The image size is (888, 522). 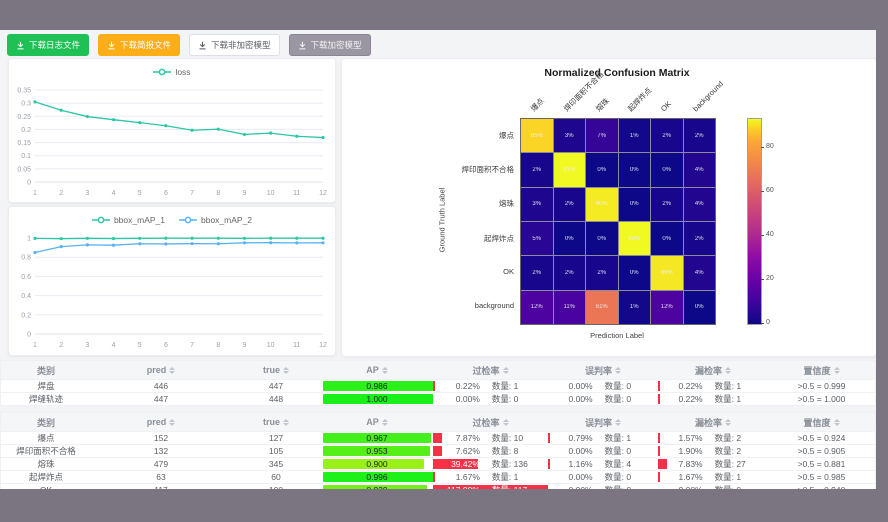 I want to click on cell-confidence: >0.5 = 0.905, so click(x=821, y=451).